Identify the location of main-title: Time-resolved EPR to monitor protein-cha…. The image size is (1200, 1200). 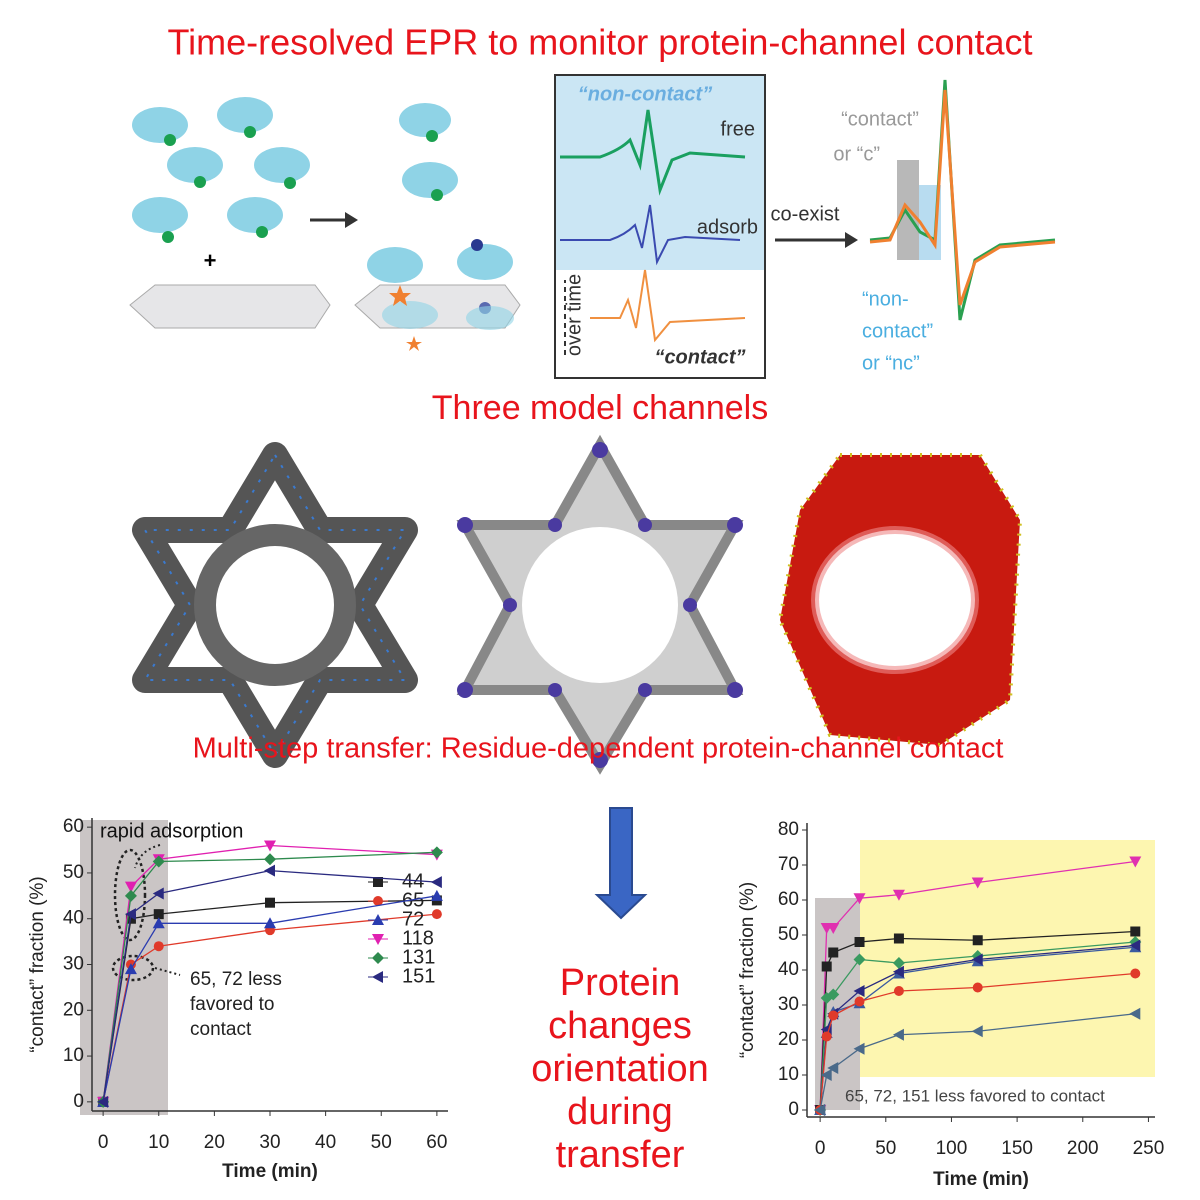
(599, 42).